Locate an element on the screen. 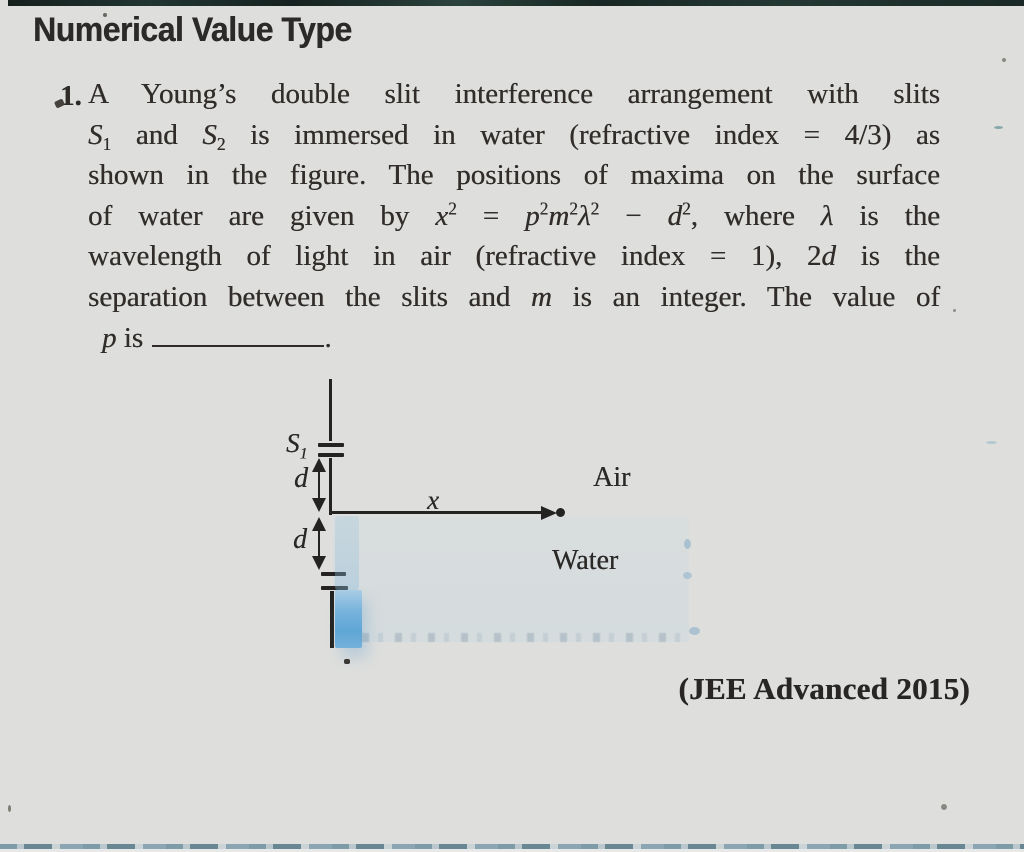 This screenshot has height=852, width=1024. x-point-dot is located at coordinates (560, 512).